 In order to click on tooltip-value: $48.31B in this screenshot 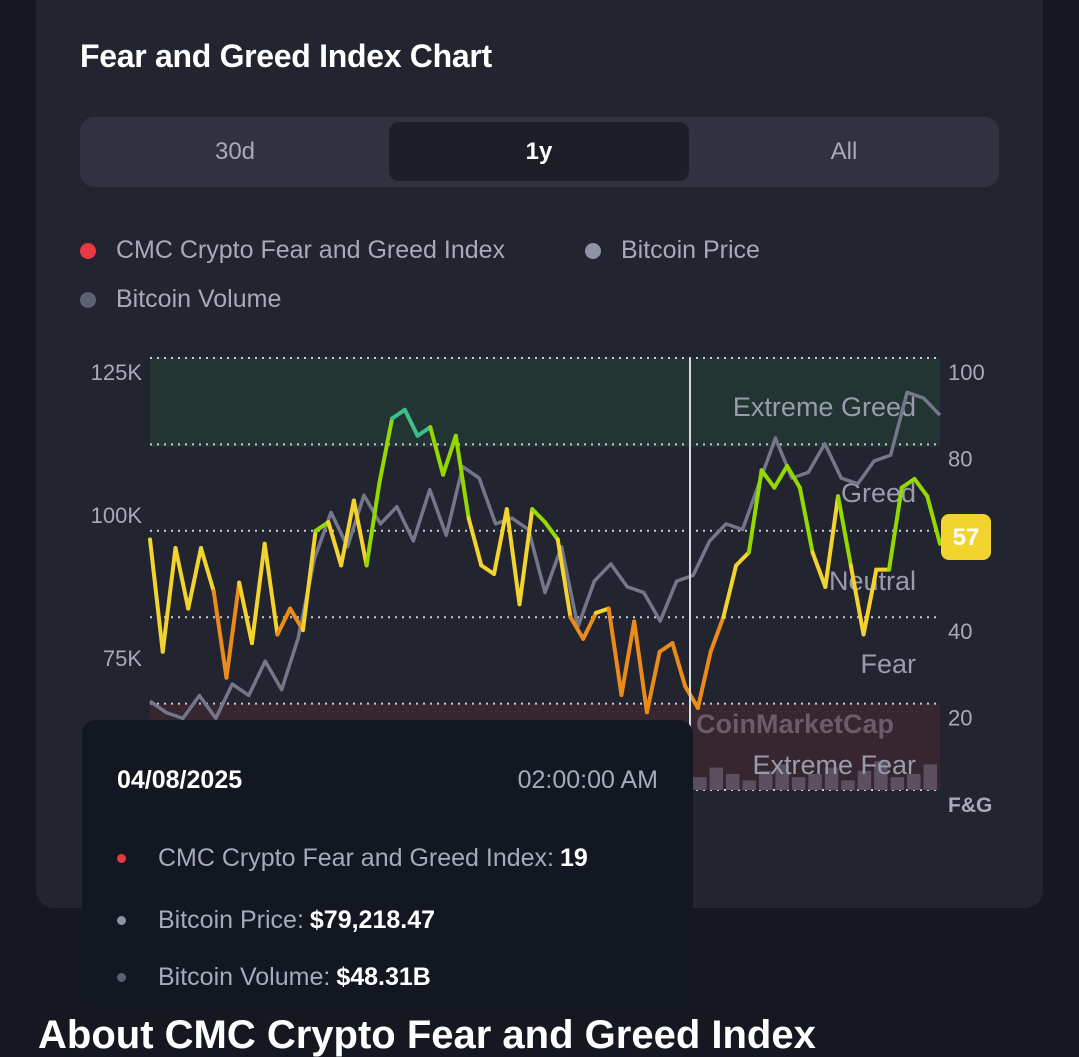, I will do `click(383, 977)`.